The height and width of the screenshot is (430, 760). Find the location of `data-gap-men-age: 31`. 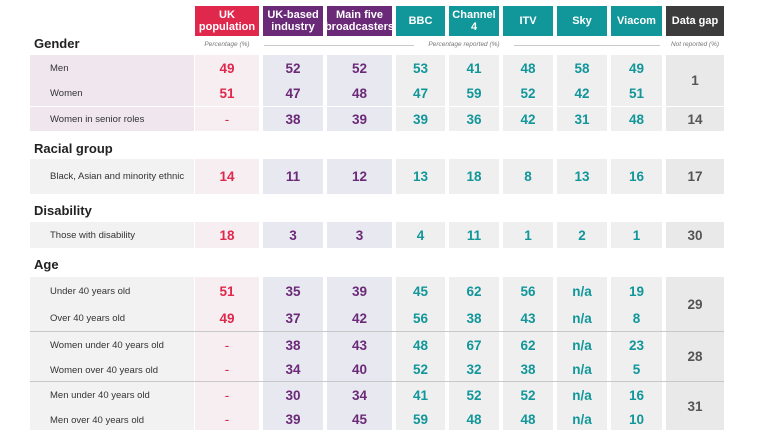

data-gap-men-age: 31 is located at coordinates (695, 406).